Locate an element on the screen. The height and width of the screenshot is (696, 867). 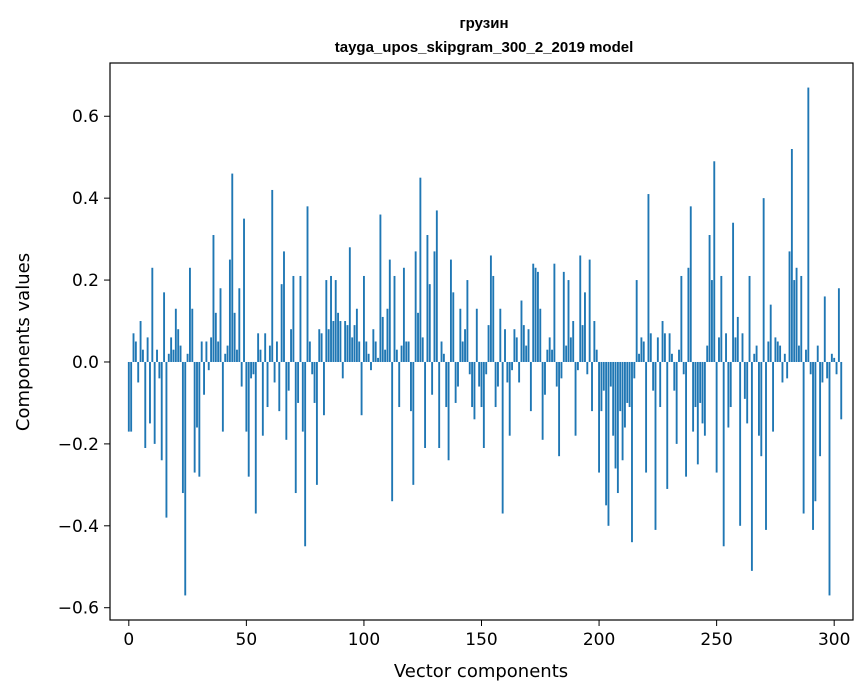
x-tick-label: 300 is located at coordinates (834, 640).